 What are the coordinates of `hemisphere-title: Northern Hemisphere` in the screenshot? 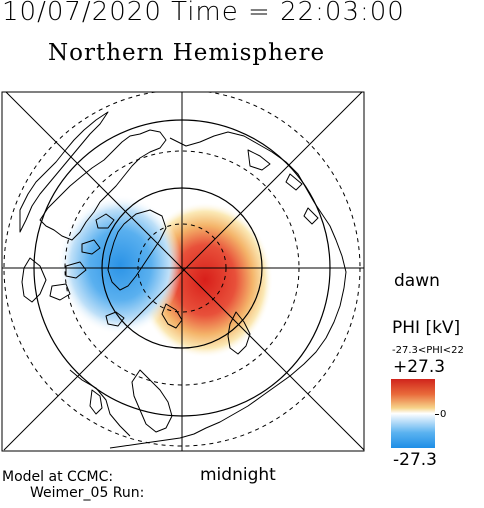 It's located at (187, 53).